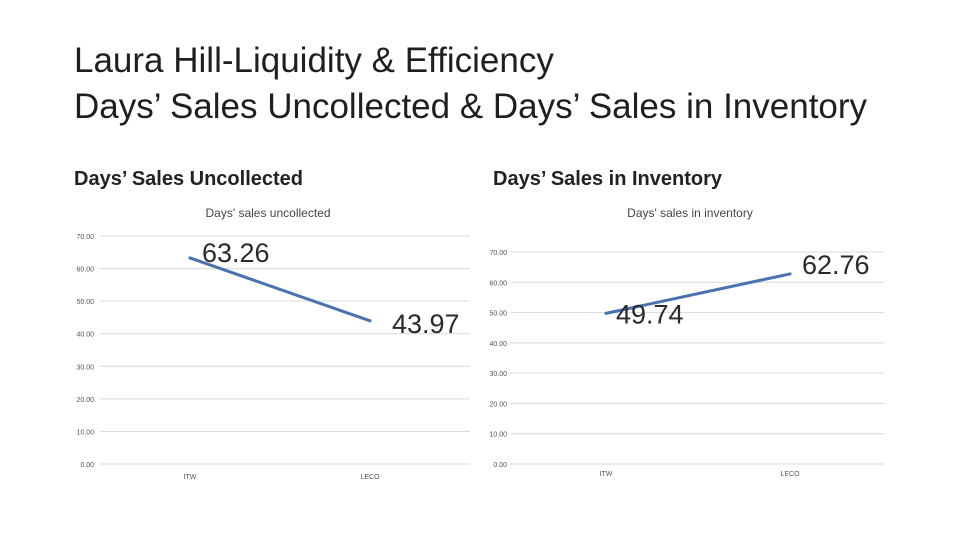  I want to click on uncollected-data-label: 63.26, so click(236, 253).